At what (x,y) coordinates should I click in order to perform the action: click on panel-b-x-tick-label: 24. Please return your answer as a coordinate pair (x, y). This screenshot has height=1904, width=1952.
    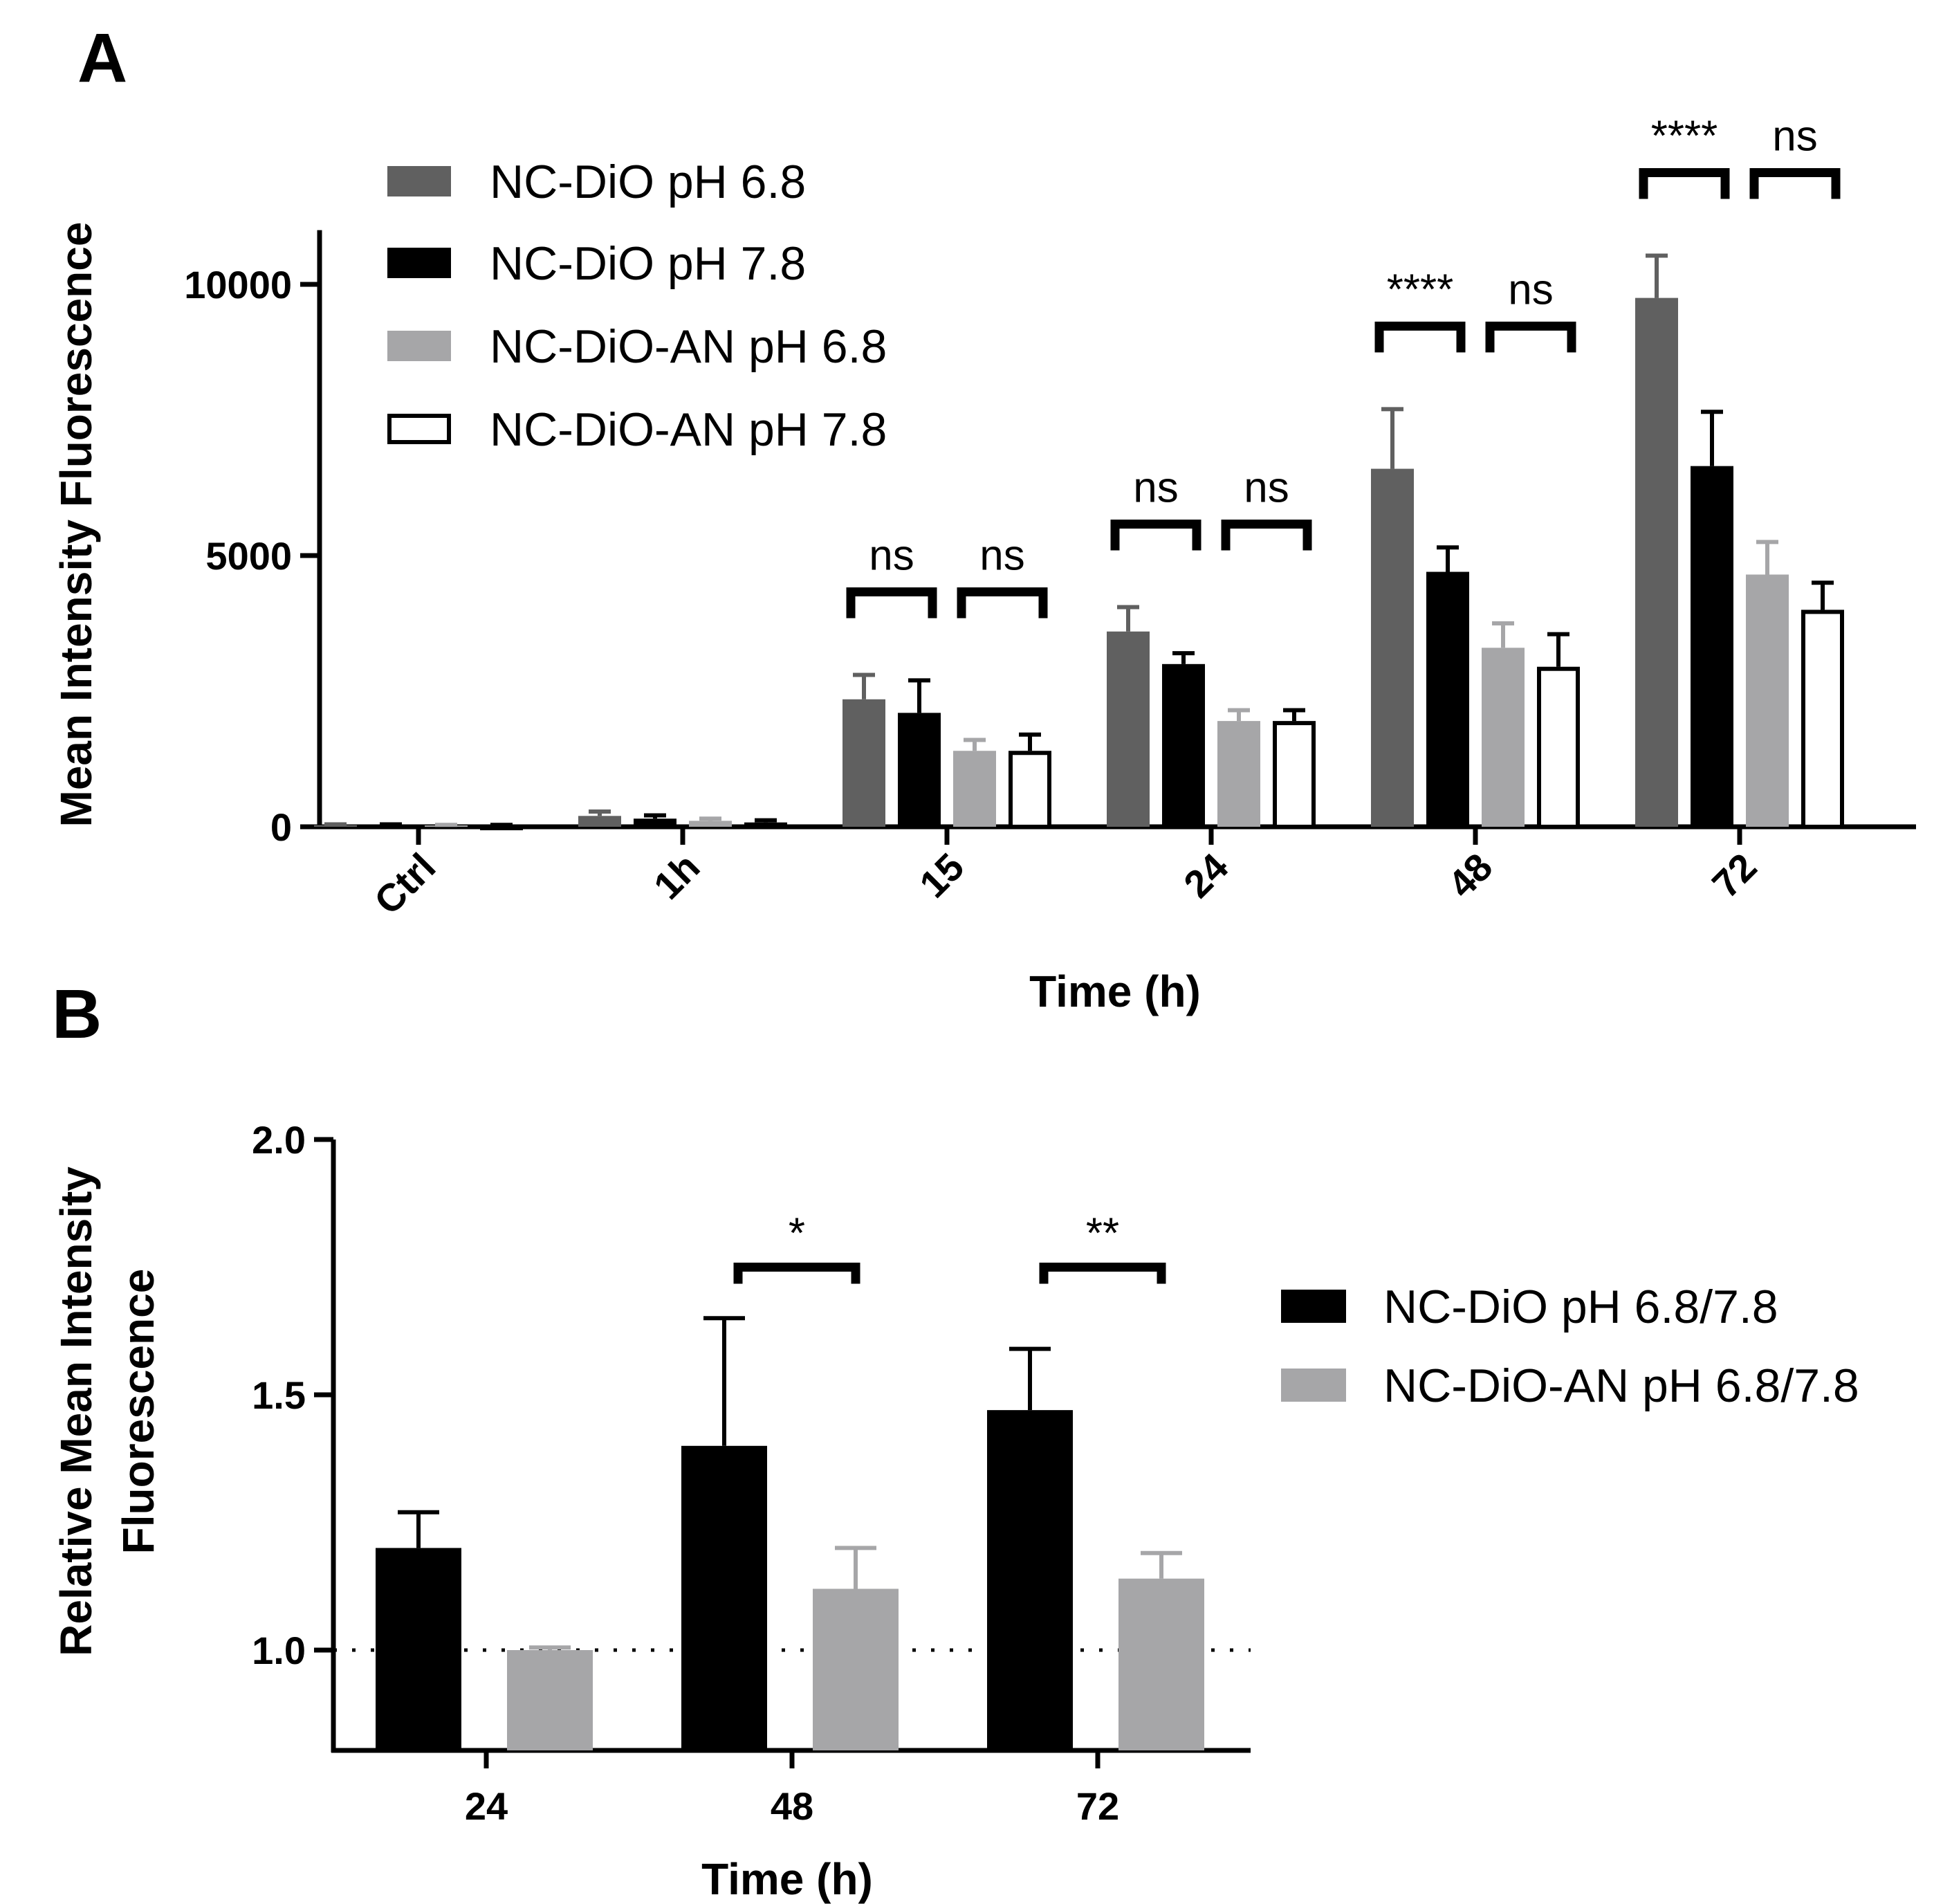
    Looking at the image, I should click on (486, 1806).